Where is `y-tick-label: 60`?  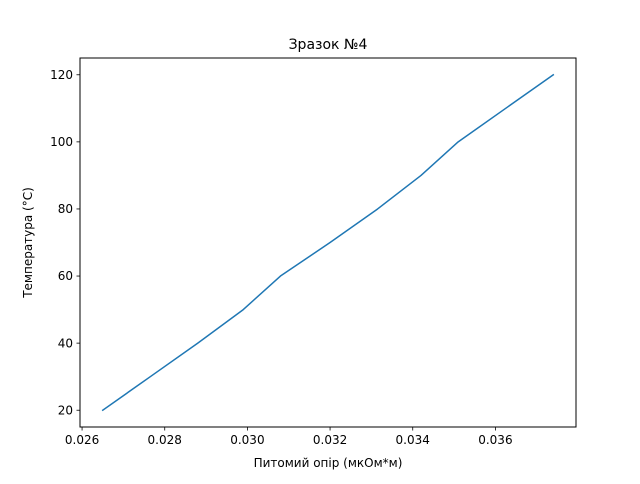 y-tick-label: 60 is located at coordinates (65, 276).